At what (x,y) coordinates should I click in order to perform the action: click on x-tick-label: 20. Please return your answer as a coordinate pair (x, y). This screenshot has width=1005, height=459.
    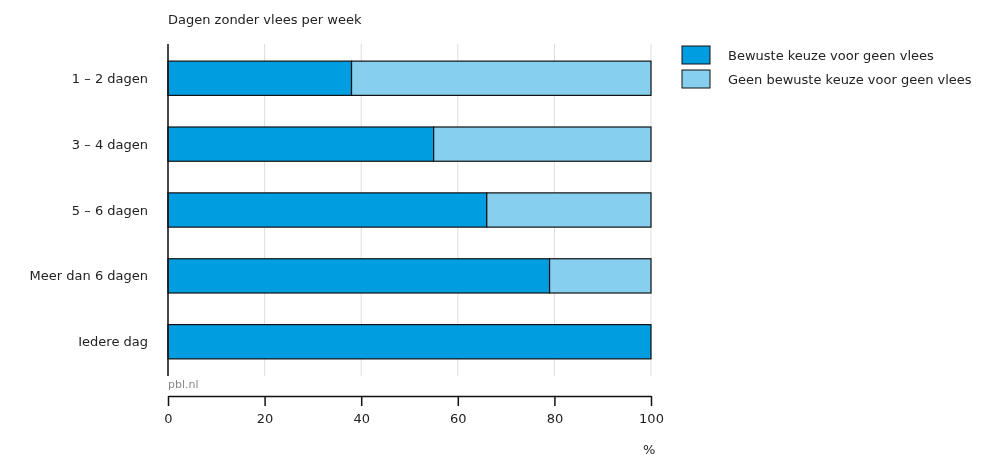
    Looking at the image, I should click on (265, 419).